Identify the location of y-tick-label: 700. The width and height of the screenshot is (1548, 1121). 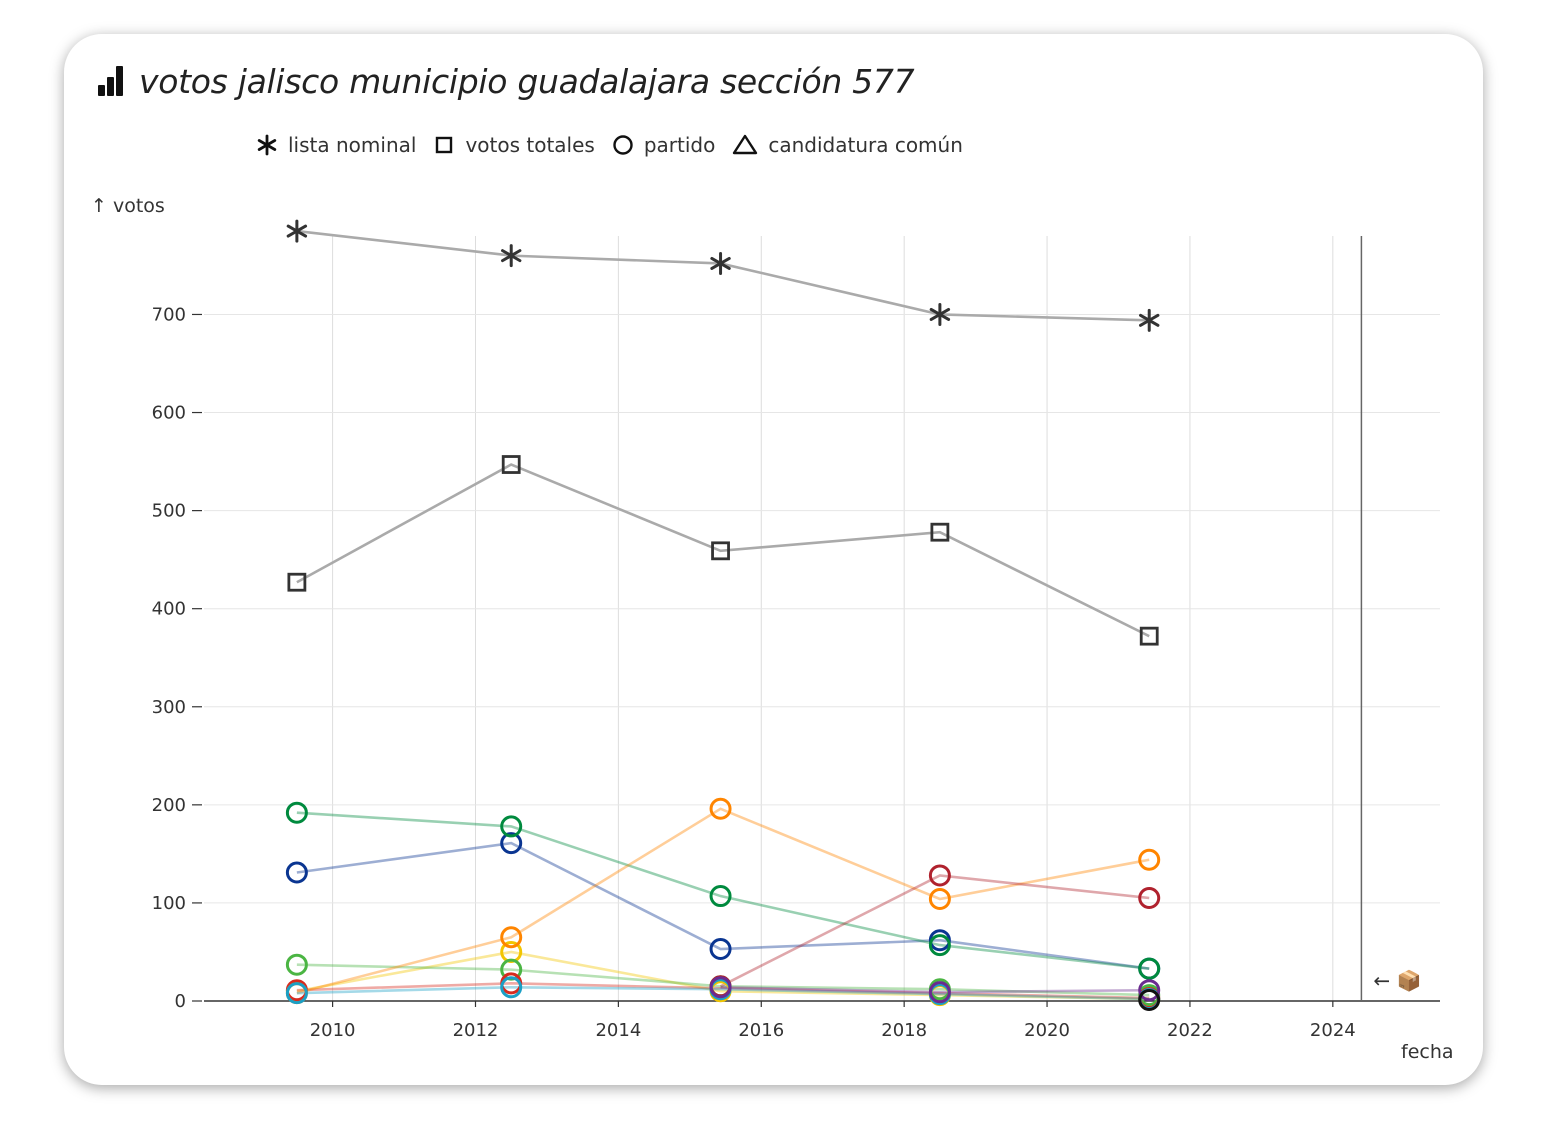
(169, 314).